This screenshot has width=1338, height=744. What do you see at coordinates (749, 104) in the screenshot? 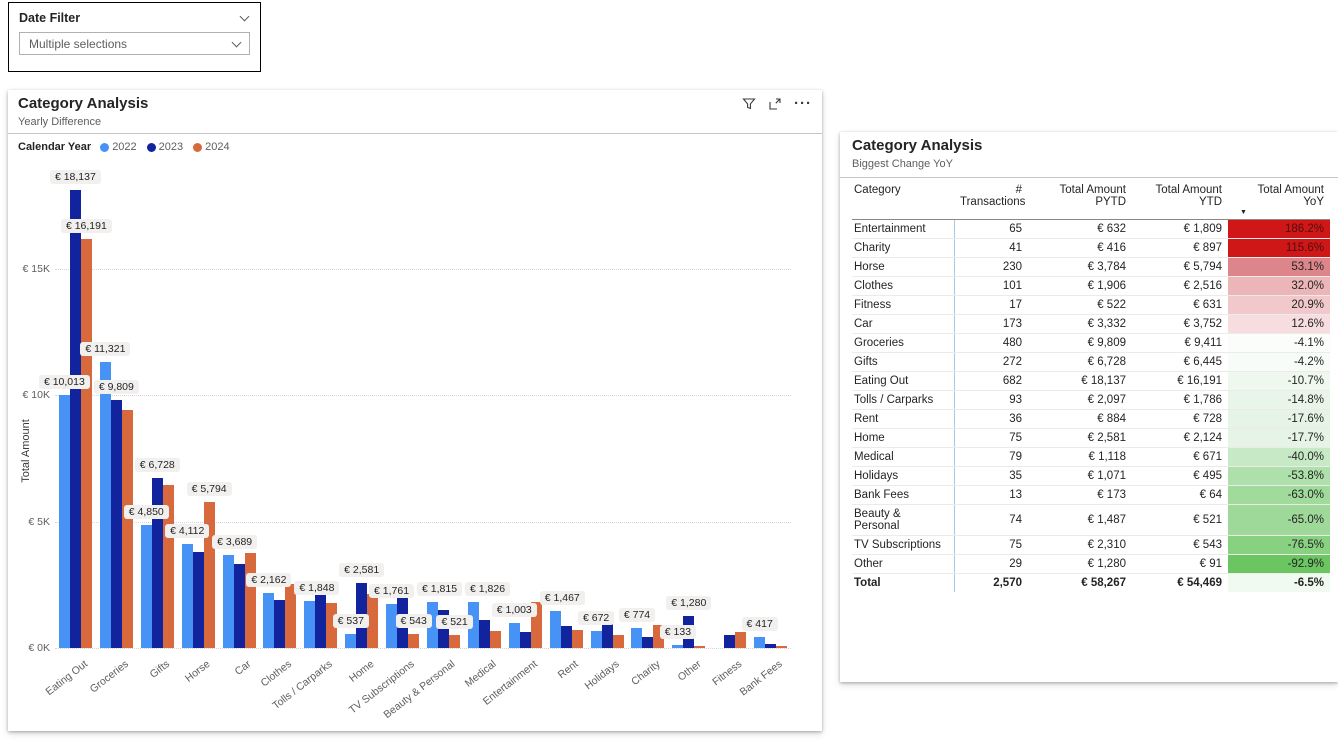
I see `filter-icon` at bounding box center [749, 104].